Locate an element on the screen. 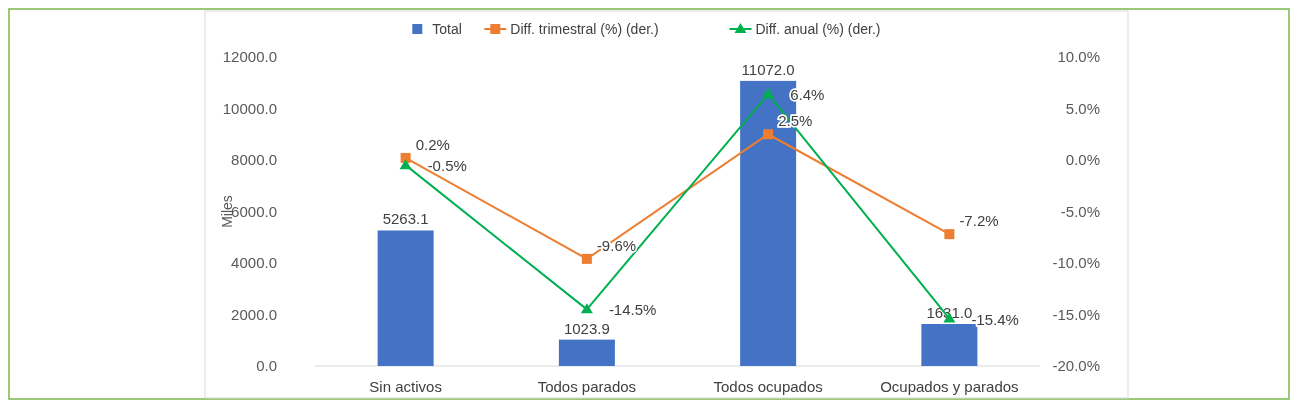 The height and width of the screenshot is (410, 1298). y-tick-label: 6000.0 is located at coordinates (254, 211).